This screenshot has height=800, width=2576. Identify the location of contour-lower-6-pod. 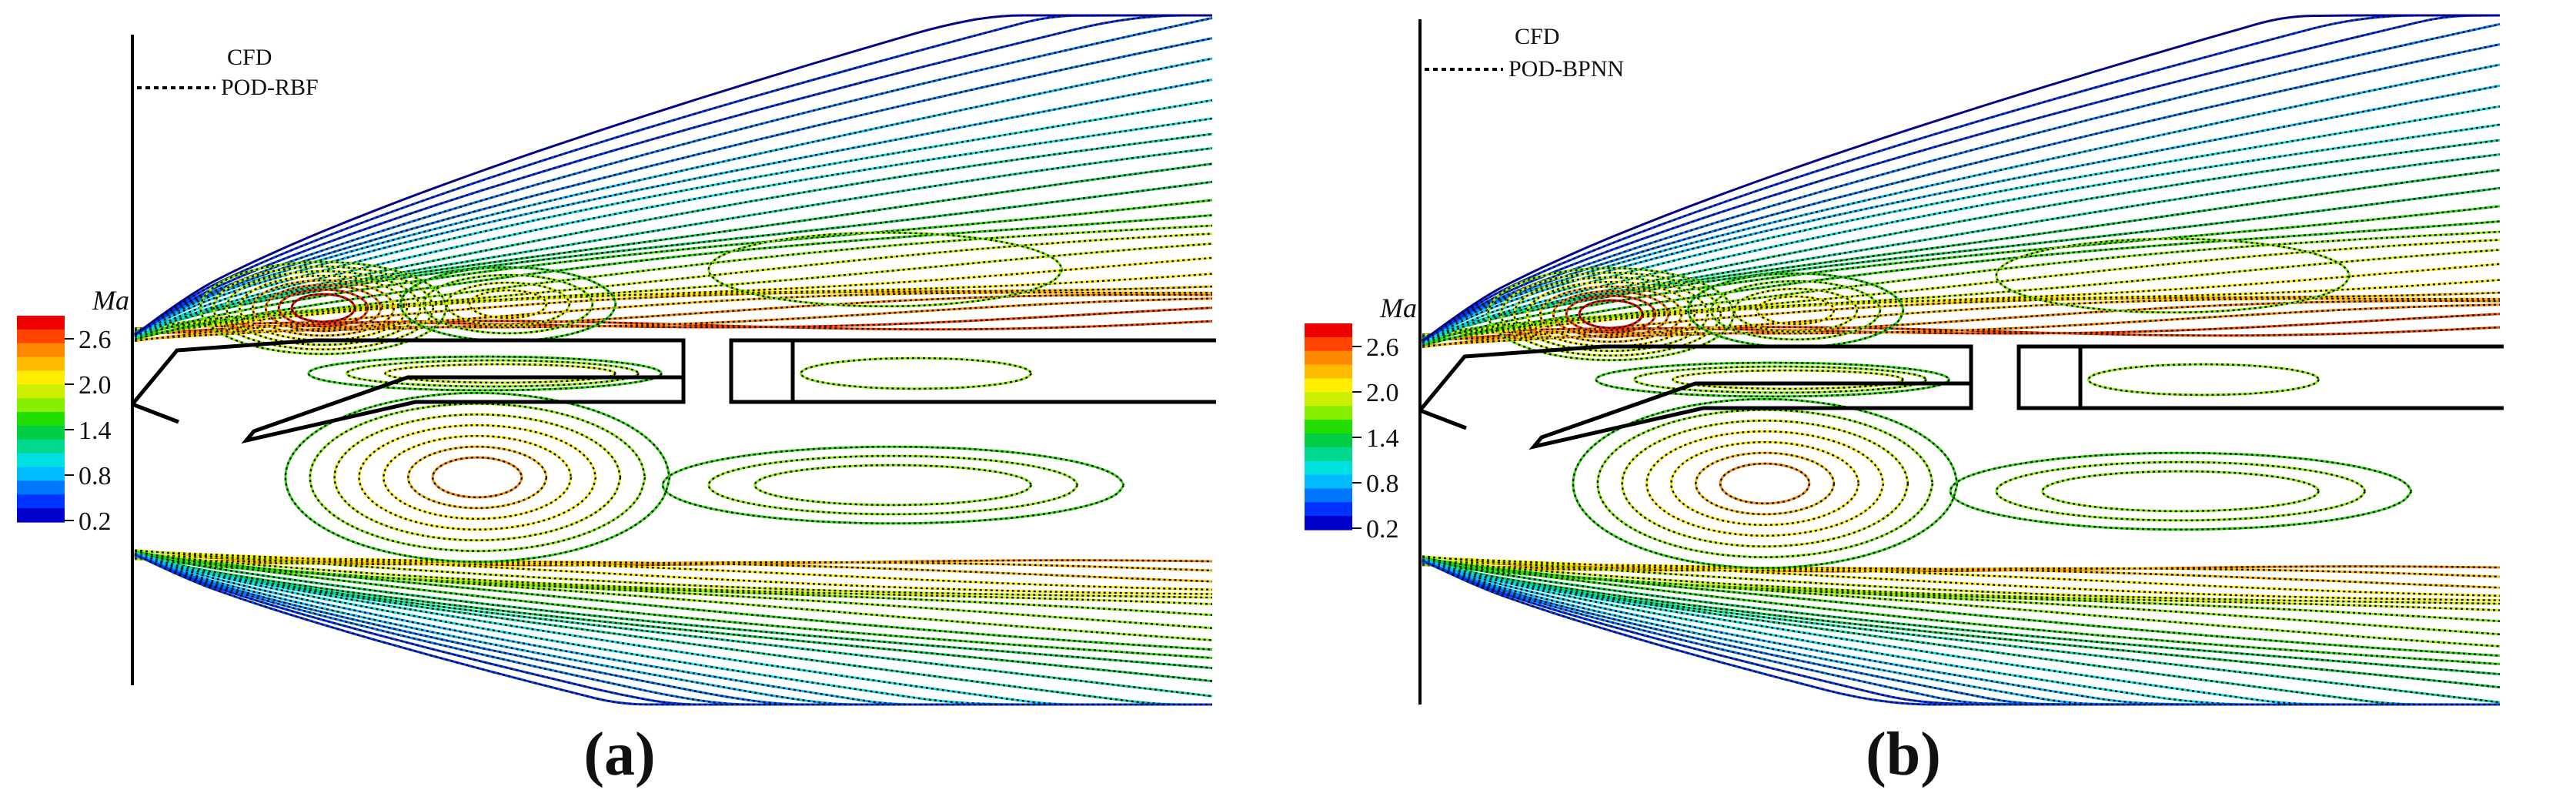
(673, 578).